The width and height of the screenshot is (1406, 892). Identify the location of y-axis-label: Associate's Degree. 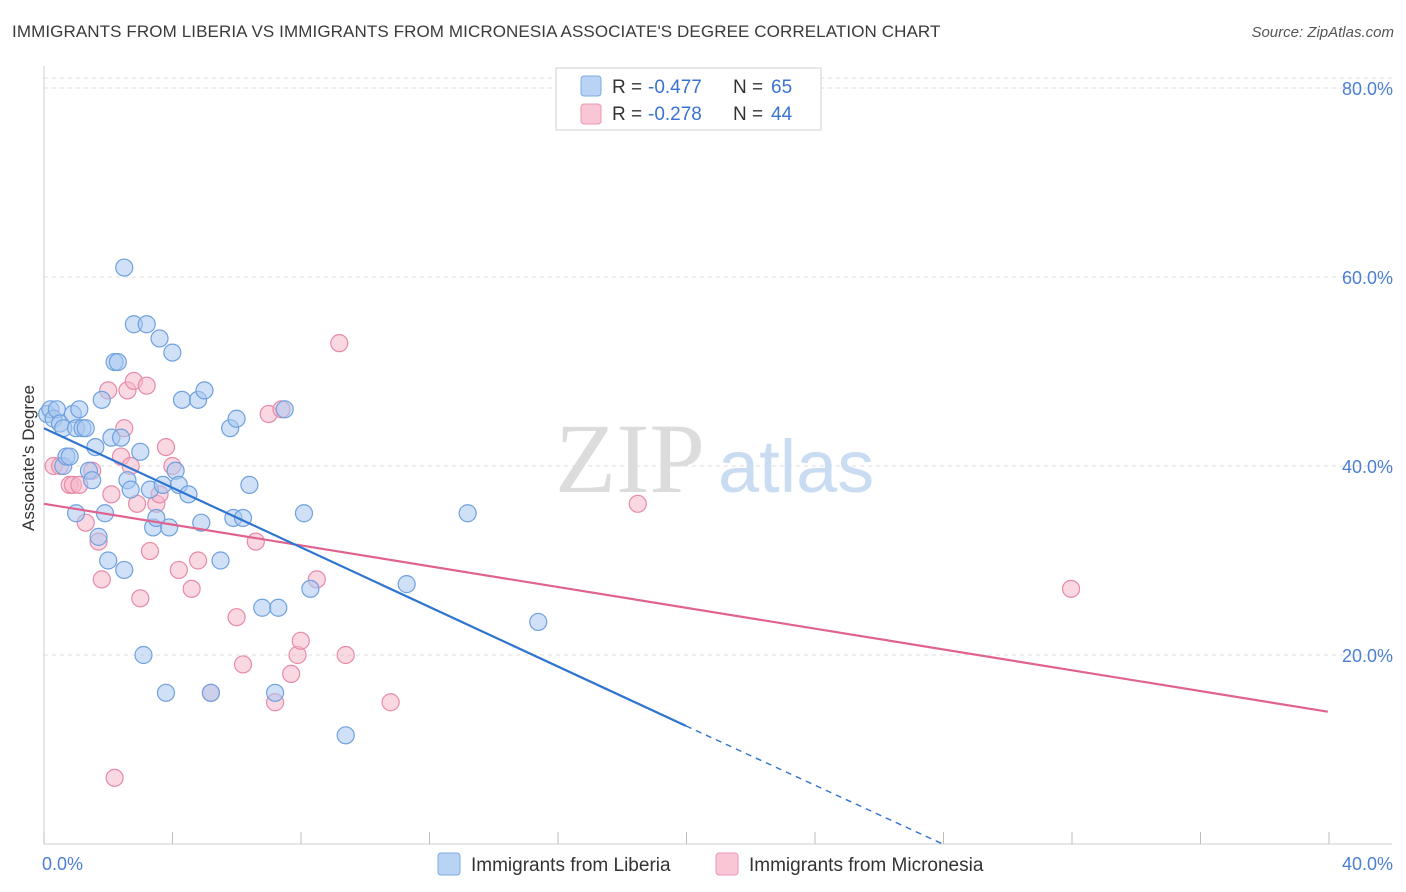
(28, 458).